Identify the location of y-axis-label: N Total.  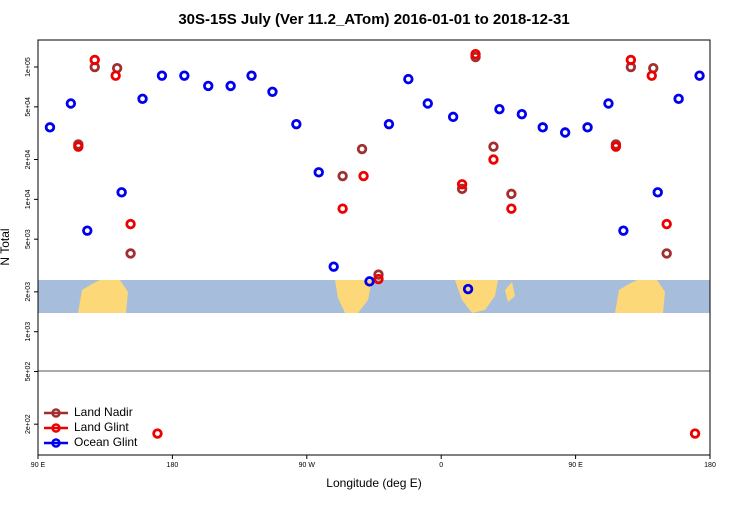
(6, 246).